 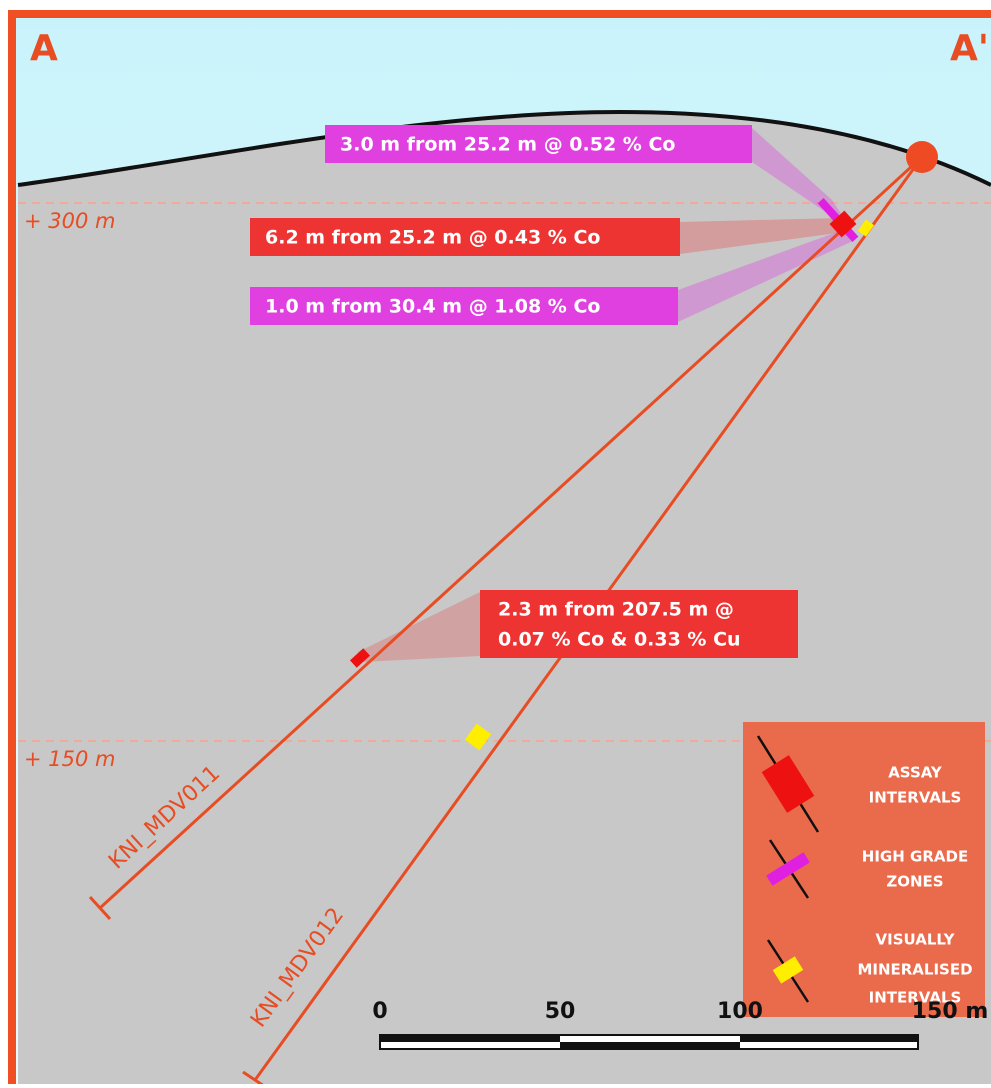 What do you see at coordinates (915, 773) in the screenshot?
I see `legend-label: ASSAY` at bounding box center [915, 773].